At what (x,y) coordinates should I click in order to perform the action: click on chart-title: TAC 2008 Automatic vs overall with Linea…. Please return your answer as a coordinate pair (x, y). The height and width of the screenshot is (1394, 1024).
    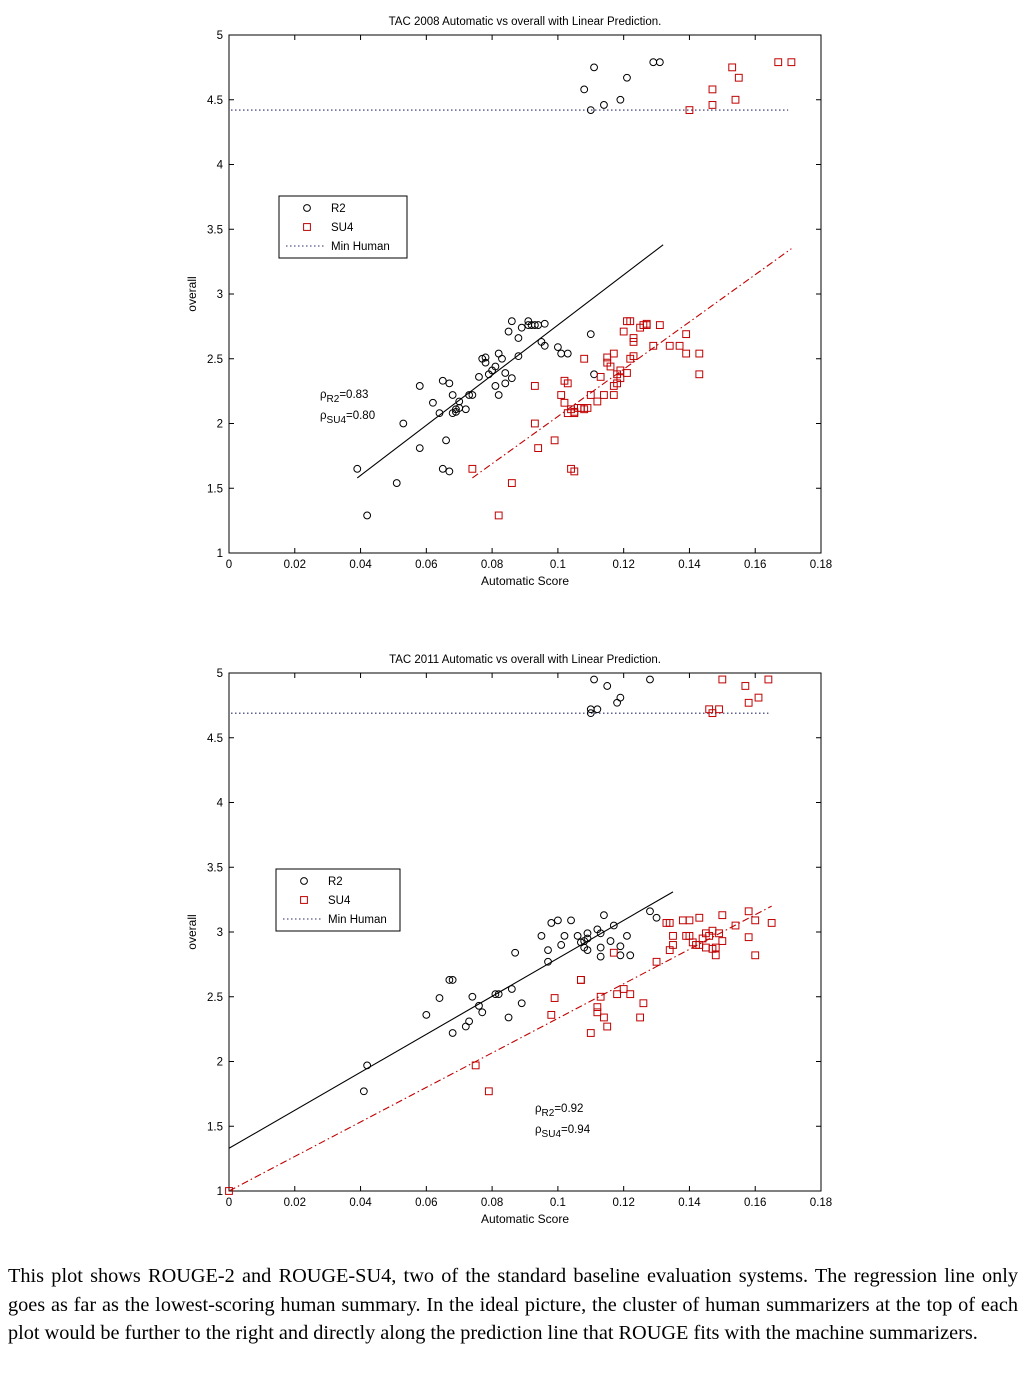
    Looking at the image, I should click on (525, 22).